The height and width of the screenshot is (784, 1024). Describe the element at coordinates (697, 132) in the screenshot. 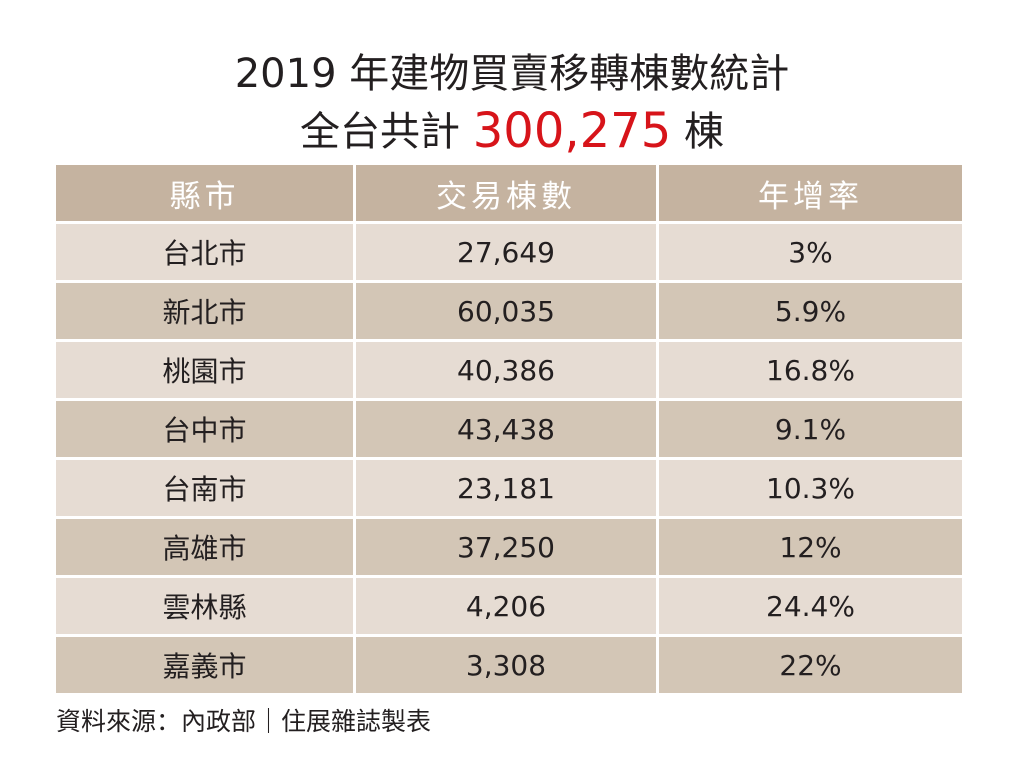

I see `subtitle-suffix: 棟` at that location.